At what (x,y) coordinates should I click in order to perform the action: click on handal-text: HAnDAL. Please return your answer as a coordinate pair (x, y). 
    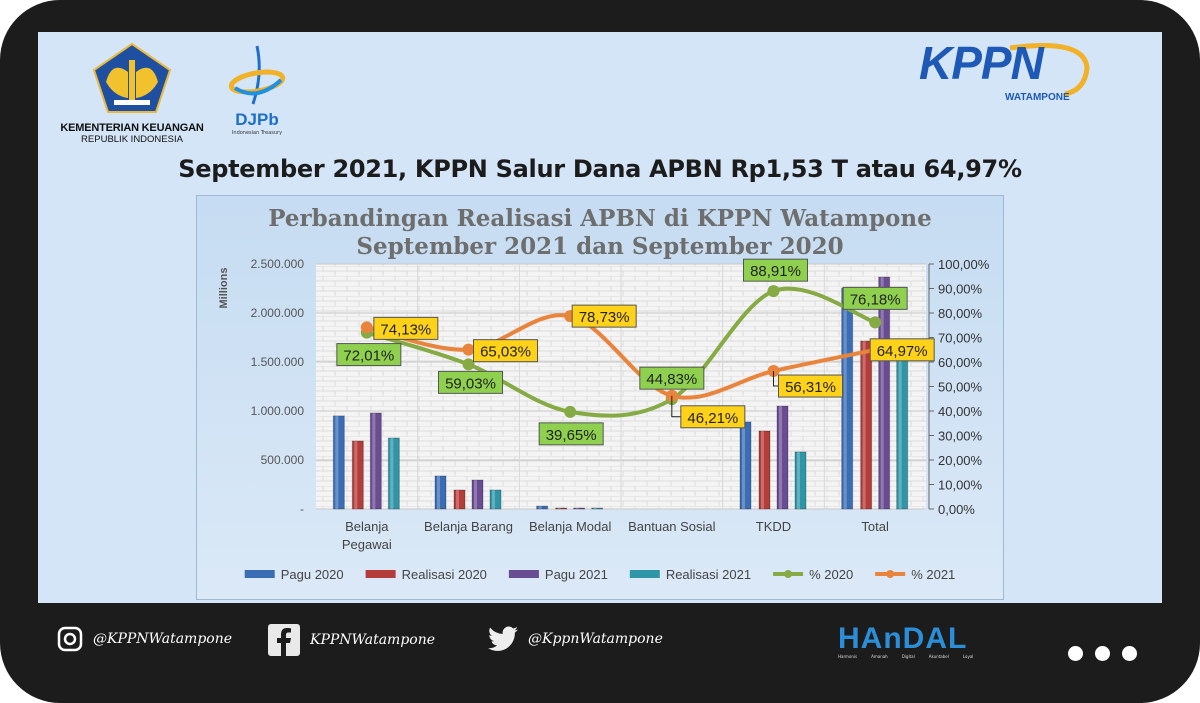
    Looking at the image, I should click on (903, 638).